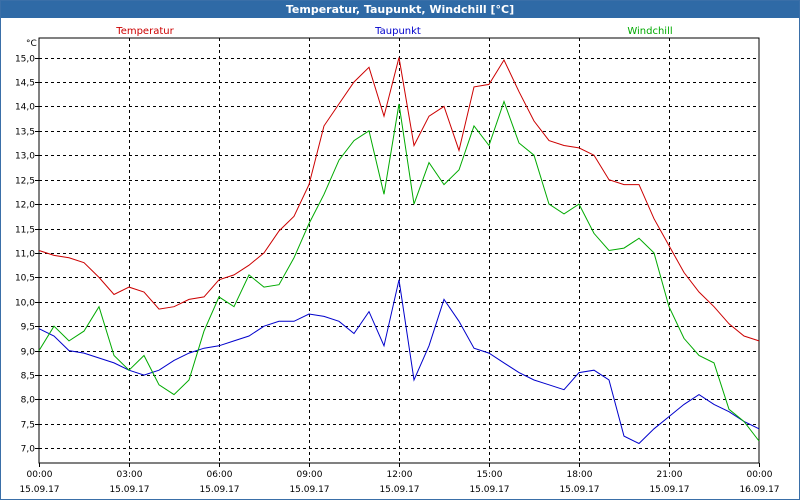 The image size is (800, 500). Describe the element at coordinates (580, 475) in the screenshot. I see `x-tick-label-time: 18:00` at that location.